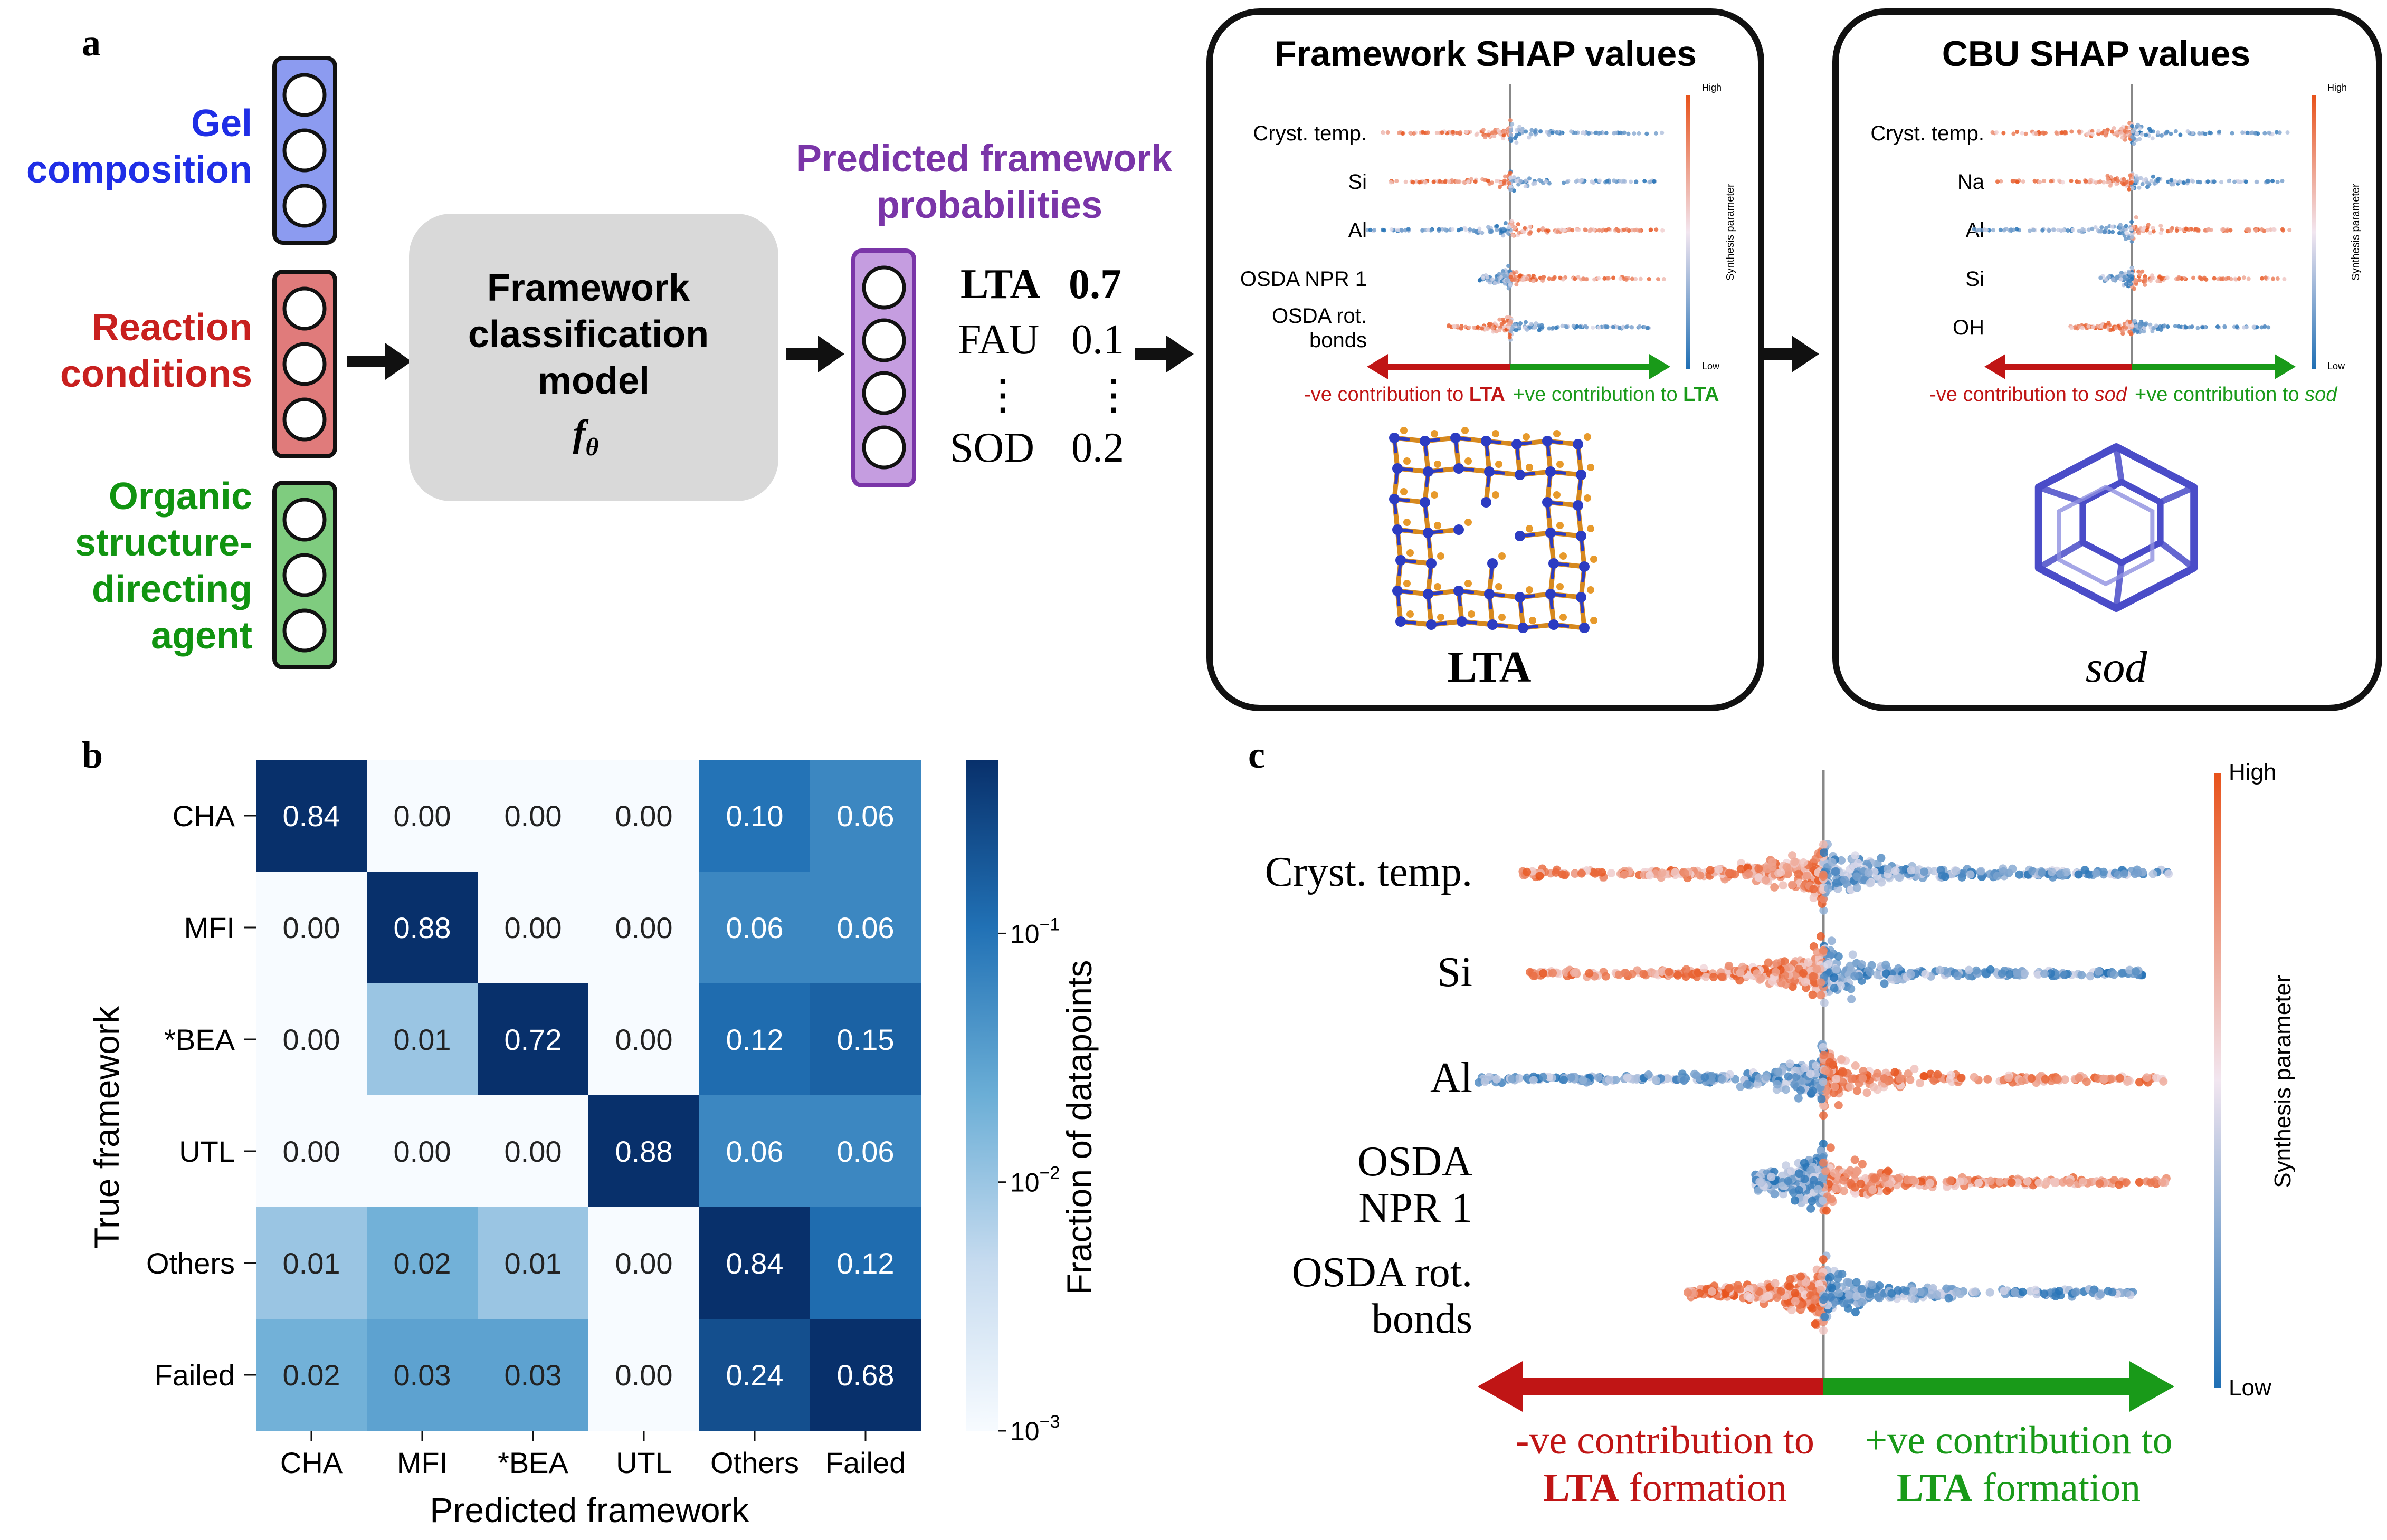 This screenshot has height=1540, width=2387. I want to click on mini-pos-label: +ve contribution to sod, so click(2236, 395).